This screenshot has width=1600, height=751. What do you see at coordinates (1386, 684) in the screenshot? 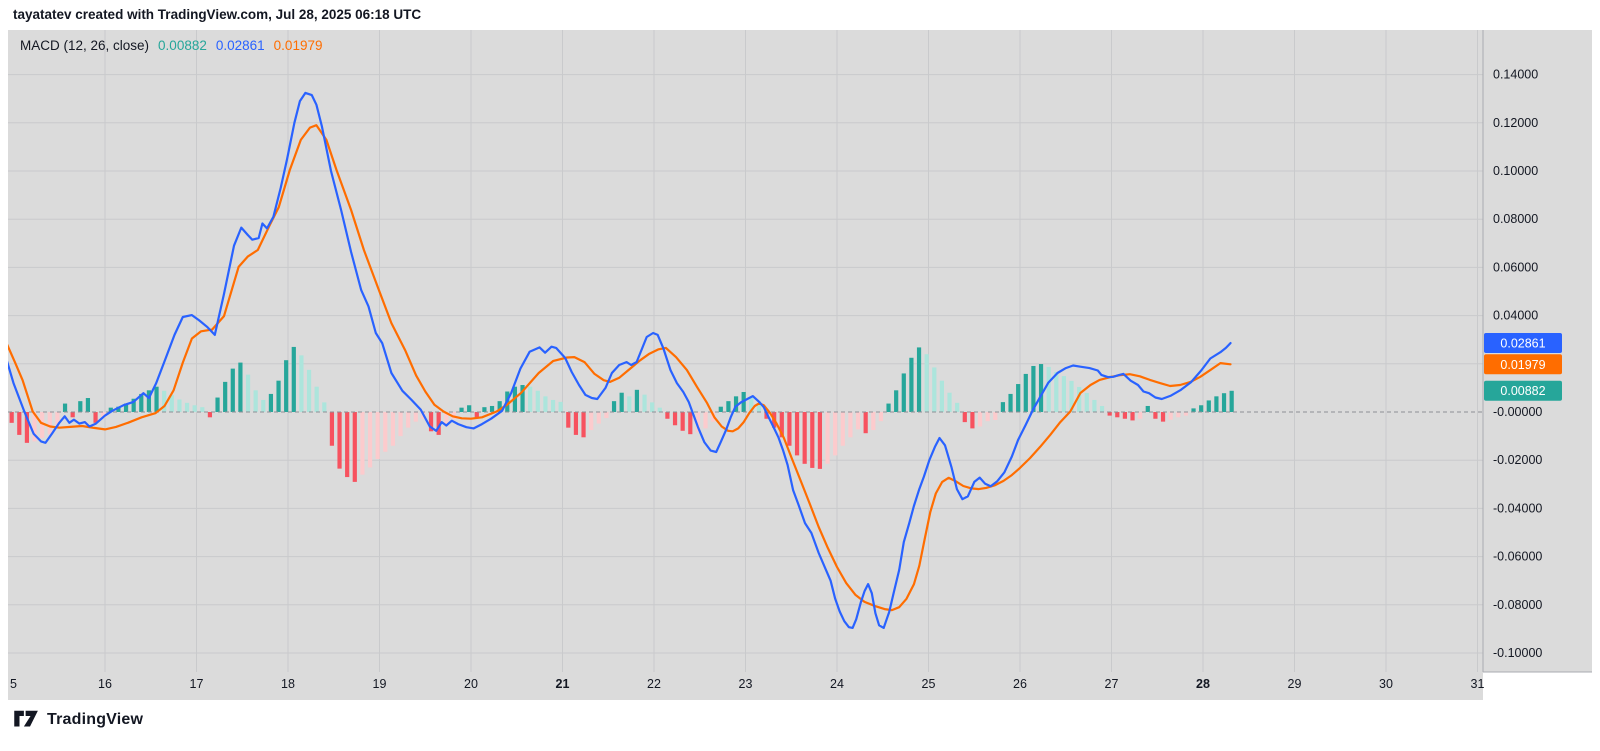
I see `time-axis-label: 30` at bounding box center [1386, 684].